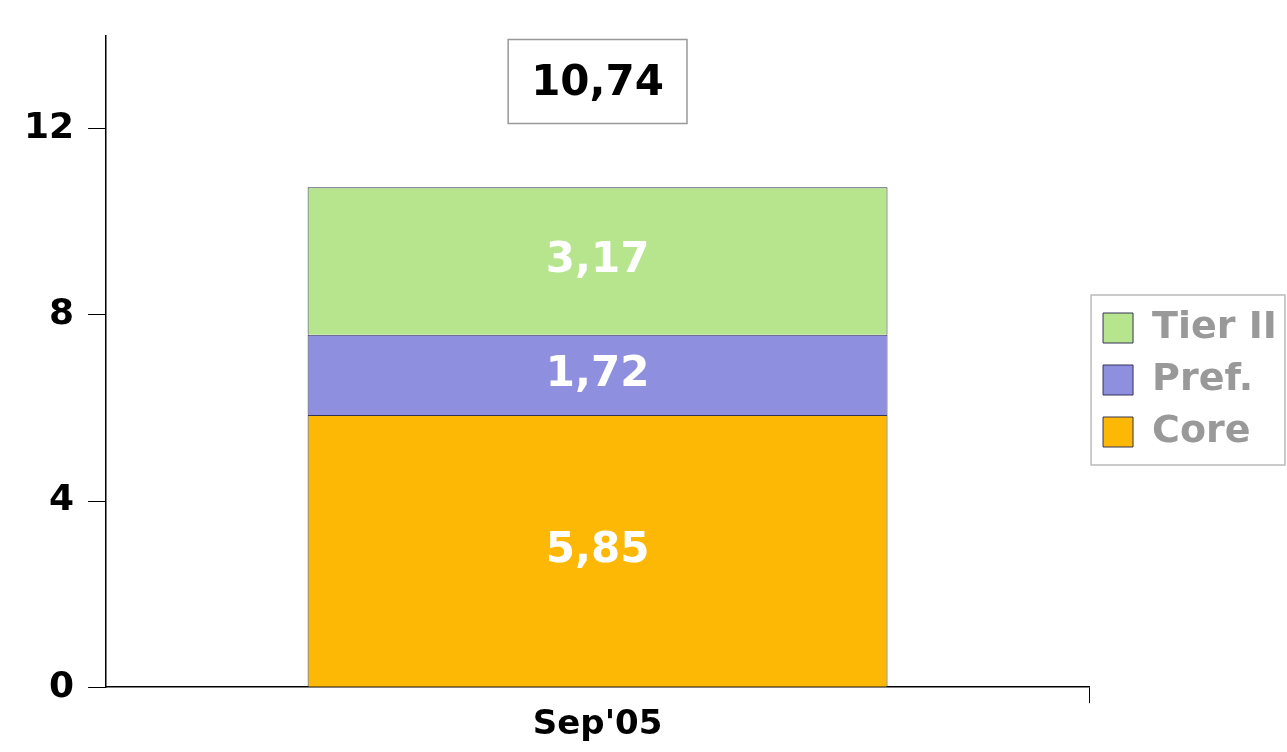 The height and width of the screenshot is (752, 1287). Describe the element at coordinates (597, 722) in the screenshot. I see `x-tick-label: Sep'05` at that location.